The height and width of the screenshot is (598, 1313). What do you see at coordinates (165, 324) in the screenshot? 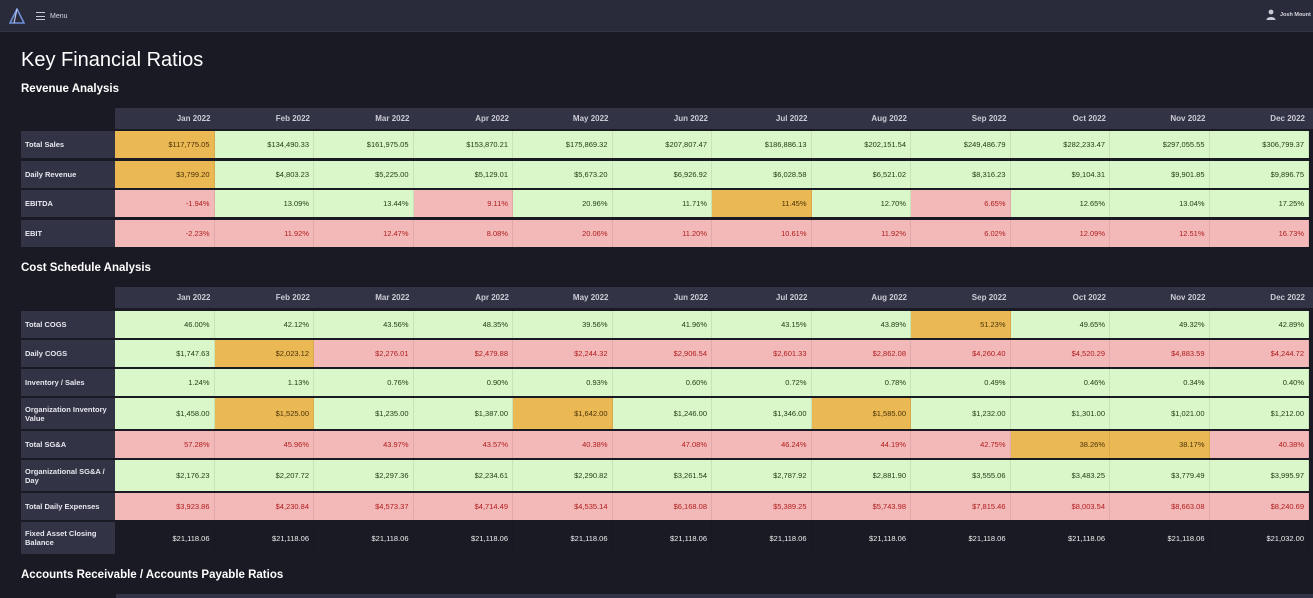
I see `table-cell: 46.00%` at bounding box center [165, 324].